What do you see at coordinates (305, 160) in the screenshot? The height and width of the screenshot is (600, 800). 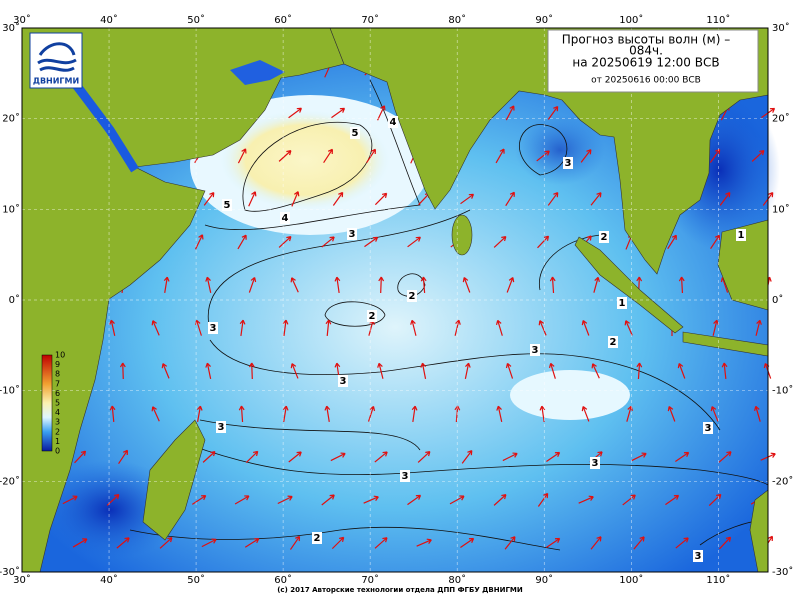 I see `high-wave-core` at bounding box center [305, 160].